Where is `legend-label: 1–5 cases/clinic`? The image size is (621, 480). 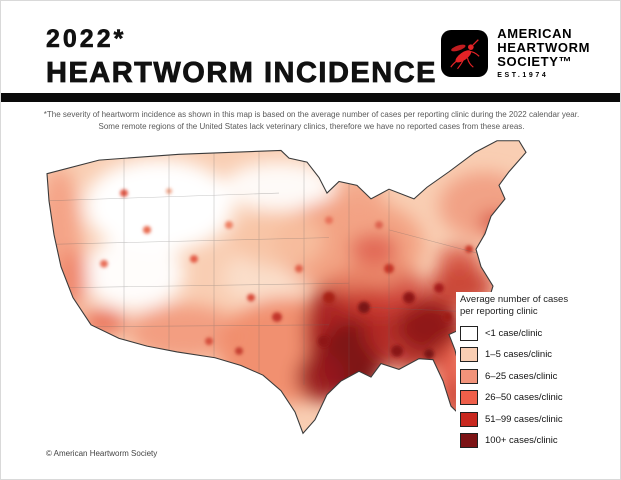
legend-label: 1–5 cases/clinic is located at coordinates (519, 355).